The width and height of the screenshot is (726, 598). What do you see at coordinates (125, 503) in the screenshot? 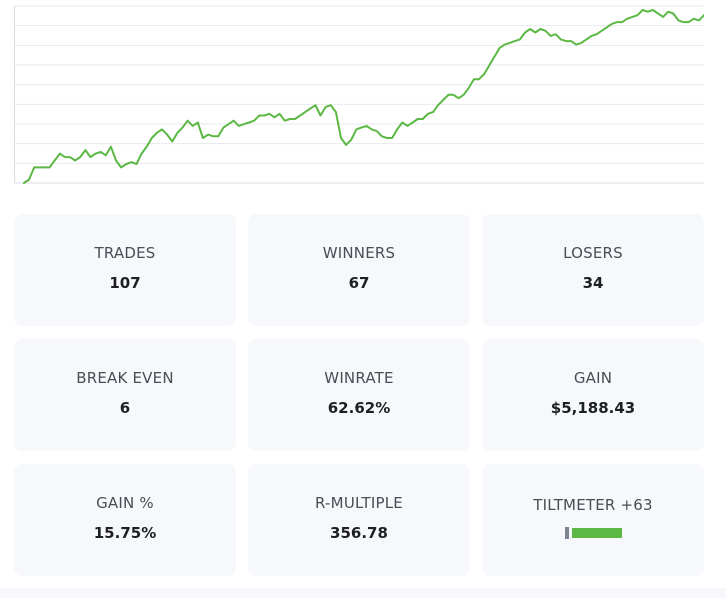
I see `gain-percent-label: GAIN %` at bounding box center [125, 503].